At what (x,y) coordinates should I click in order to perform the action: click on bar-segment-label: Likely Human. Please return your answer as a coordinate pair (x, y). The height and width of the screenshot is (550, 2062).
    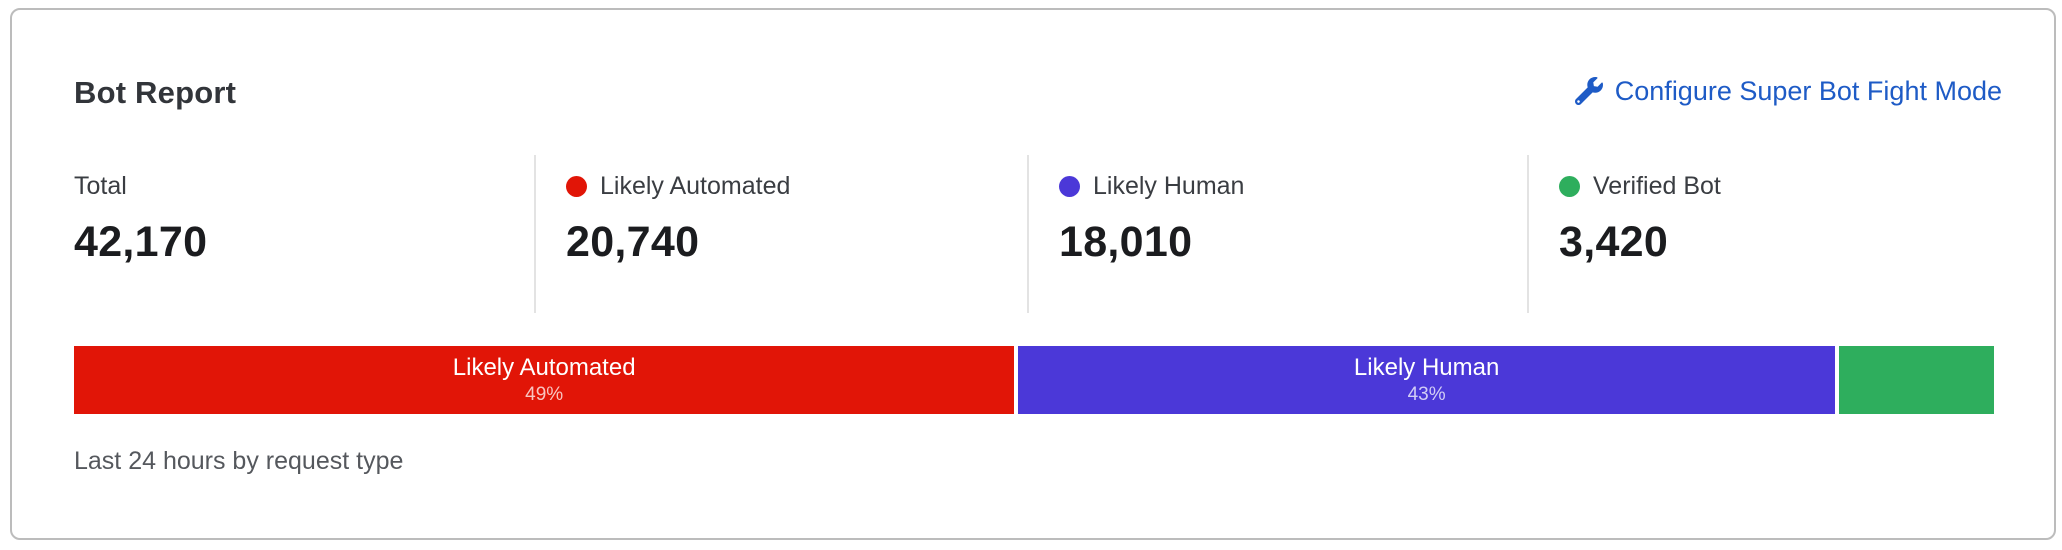
    Looking at the image, I should click on (1426, 367).